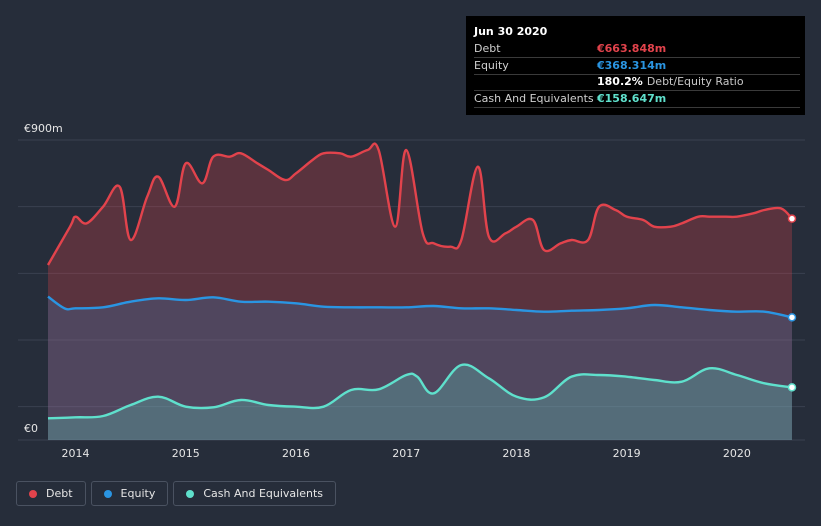 The height and width of the screenshot is (526, 821). What do you see at coordinates (792, 387) in the screenshot?
I see `end-marker-cash-and-equivalents` at bounding box center [792, 387].